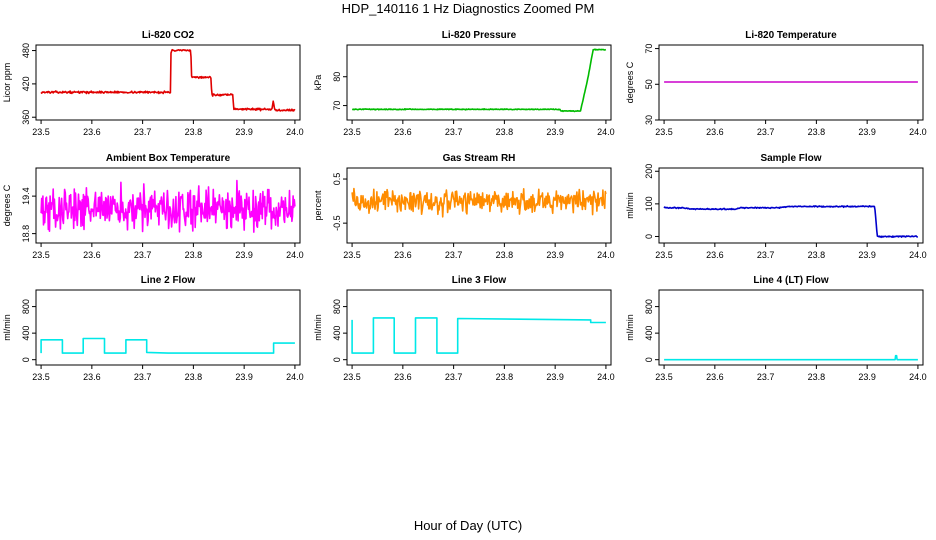  What do you see at coordinates (26, 234) in the screenshot?
I see `y-tick-label: 18.8` at bounding box center [26, 234].